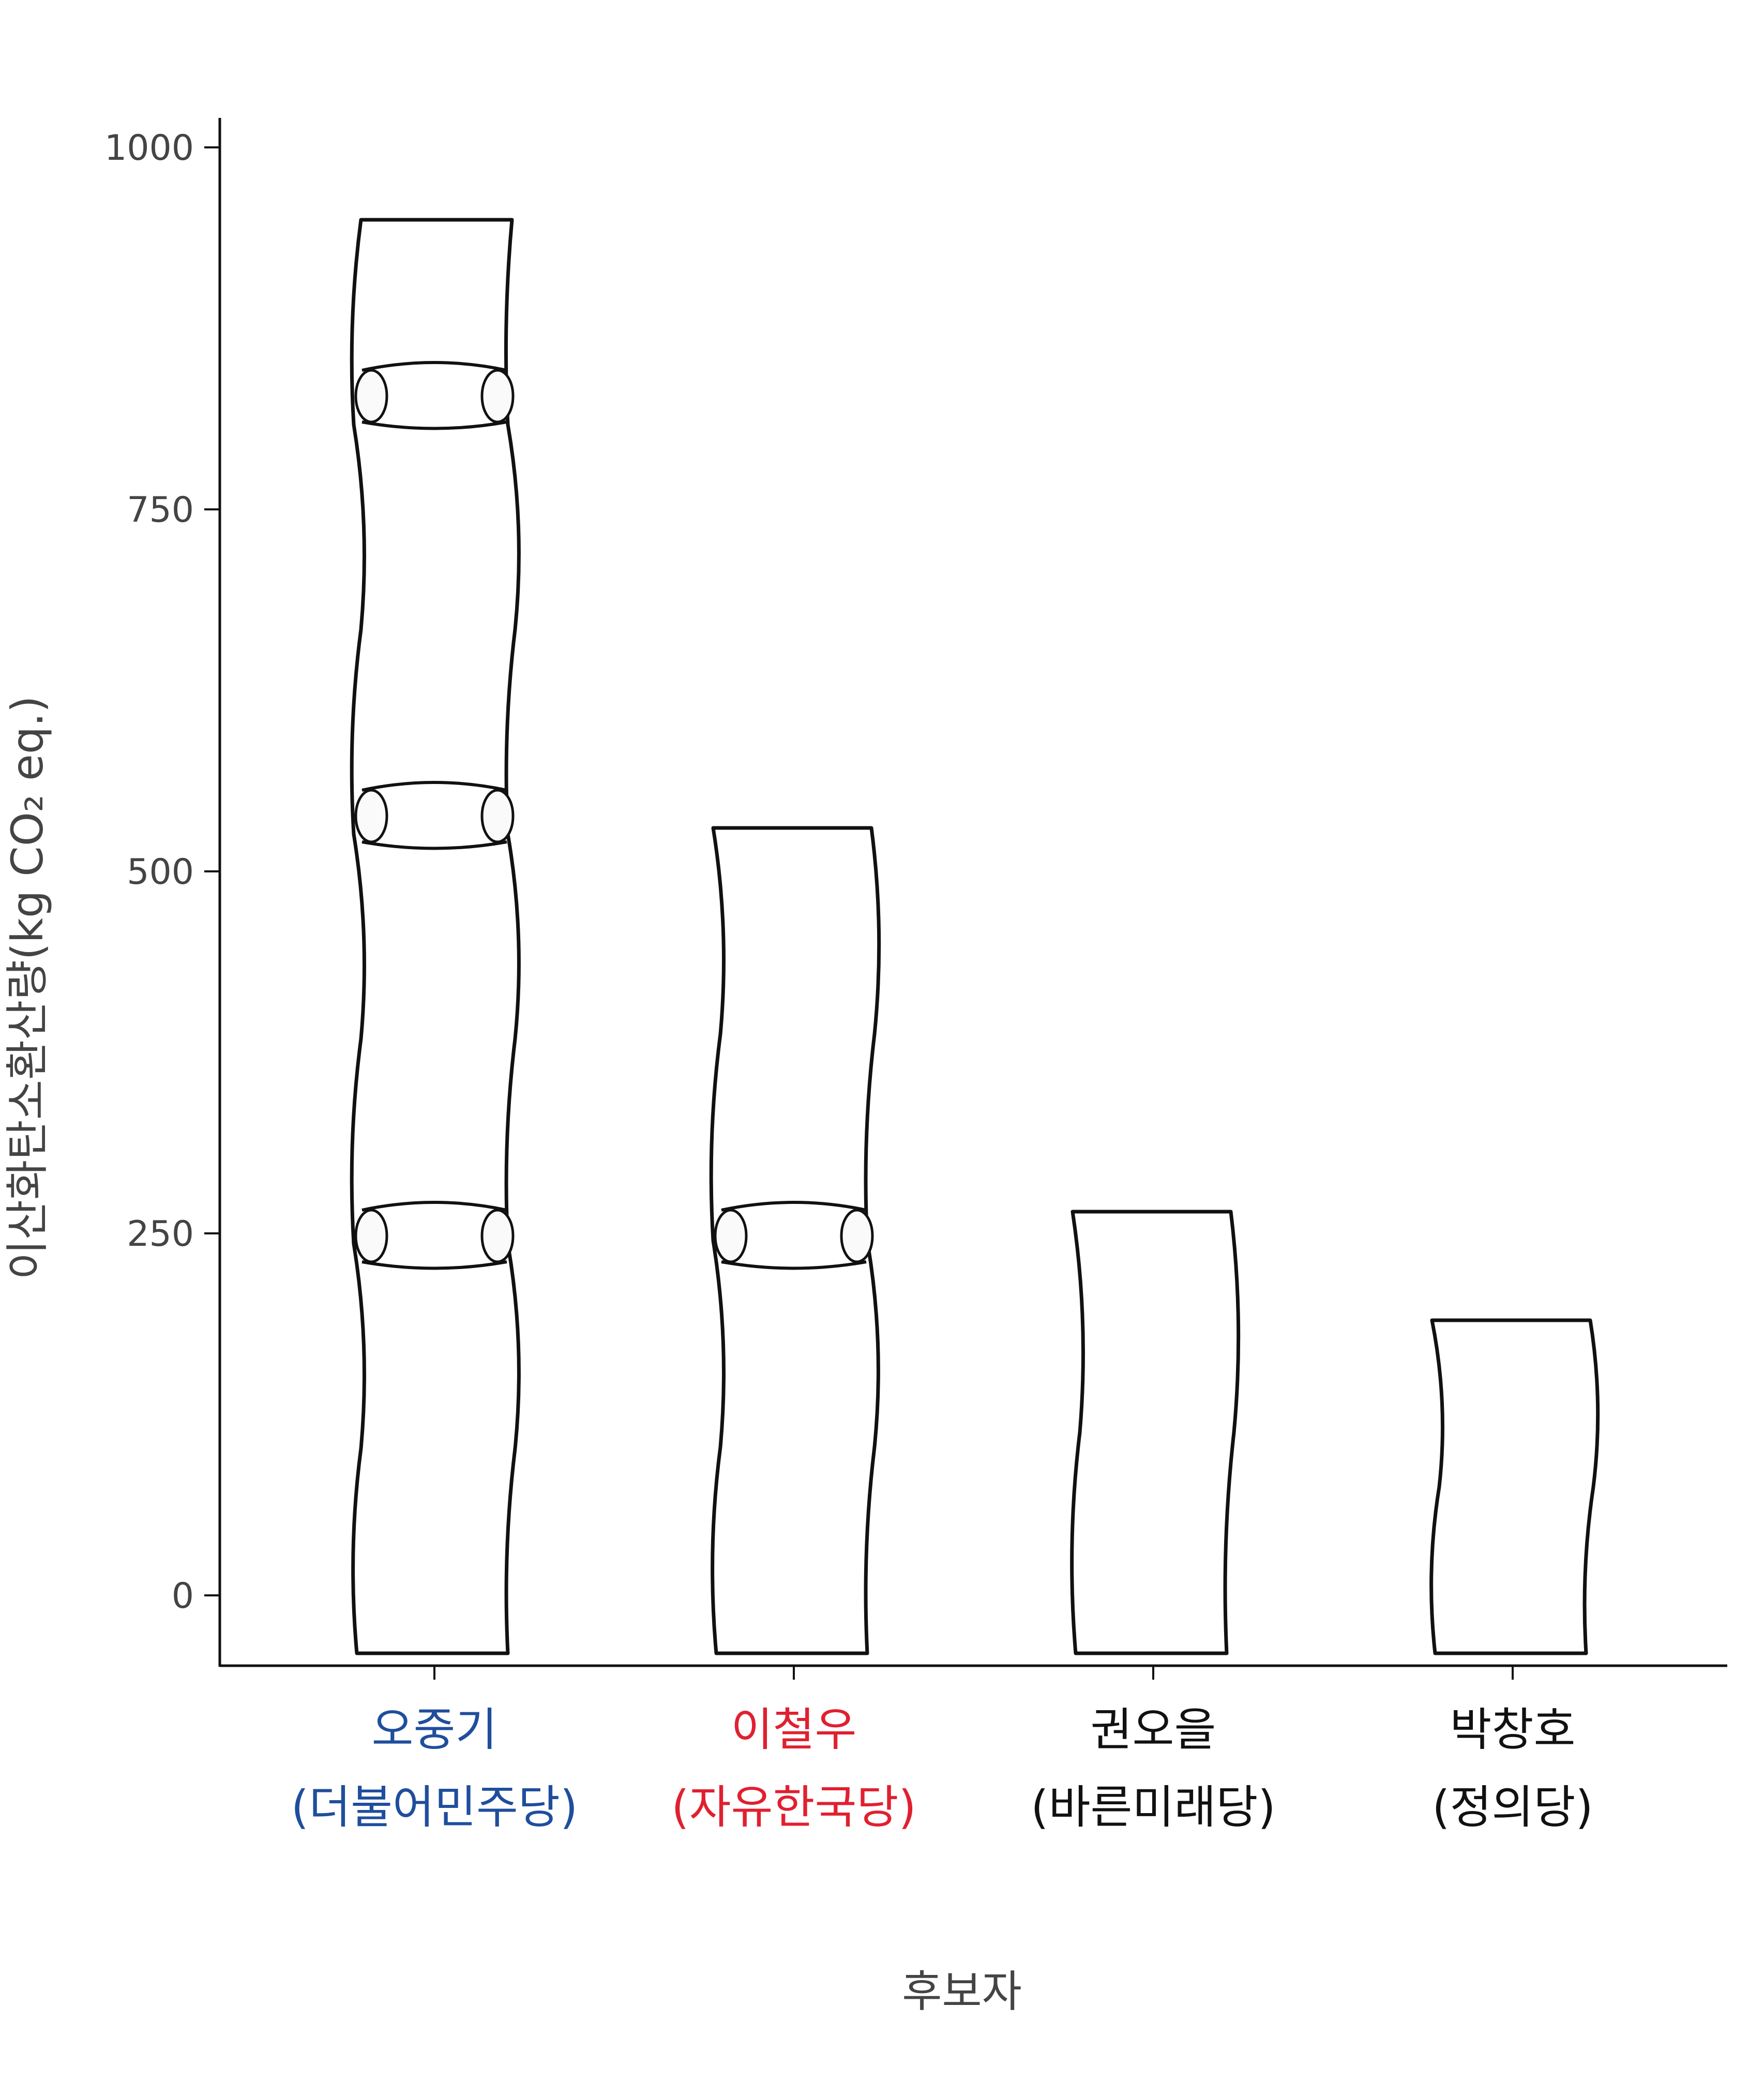 Image resolution: width=1764 pixels, height=2082 pixels. What do you see at coordinates (942, 1750) in the screenshot?
I see `x-axis: 오중기 (더불어민주당) 이철우 (자유한국당) 권오을 (바른미래당) 박창호 (정의당)` at bounding box center [942, 1750].